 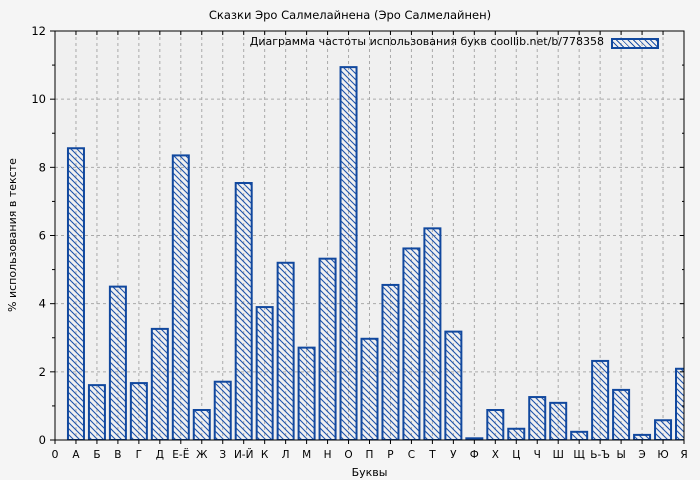 I want to click on bar-У, so click(x=453, y=385).